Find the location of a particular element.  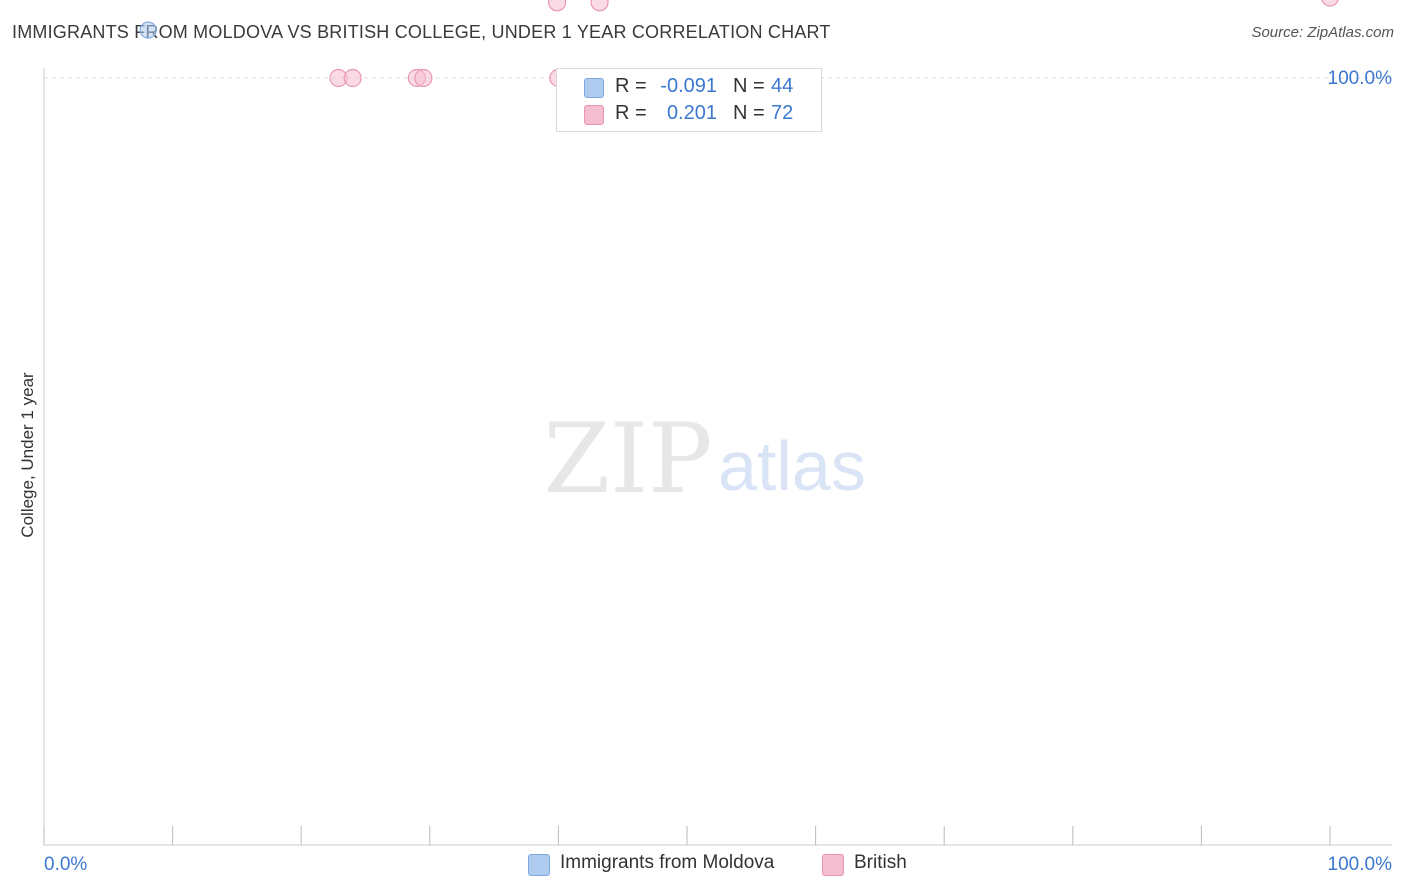

legend-n-value: 44 is located at coordinates (782, 86).